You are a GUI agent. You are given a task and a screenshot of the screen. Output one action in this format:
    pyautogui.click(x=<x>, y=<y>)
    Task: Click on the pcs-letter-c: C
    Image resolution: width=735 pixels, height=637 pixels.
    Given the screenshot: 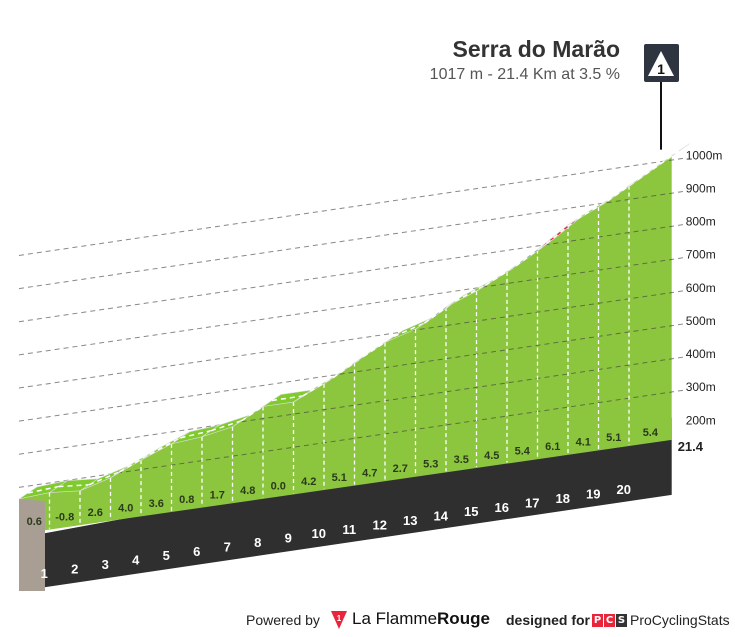 What is the action you would take?
    pyautogui.click(x=609, y=620)
    